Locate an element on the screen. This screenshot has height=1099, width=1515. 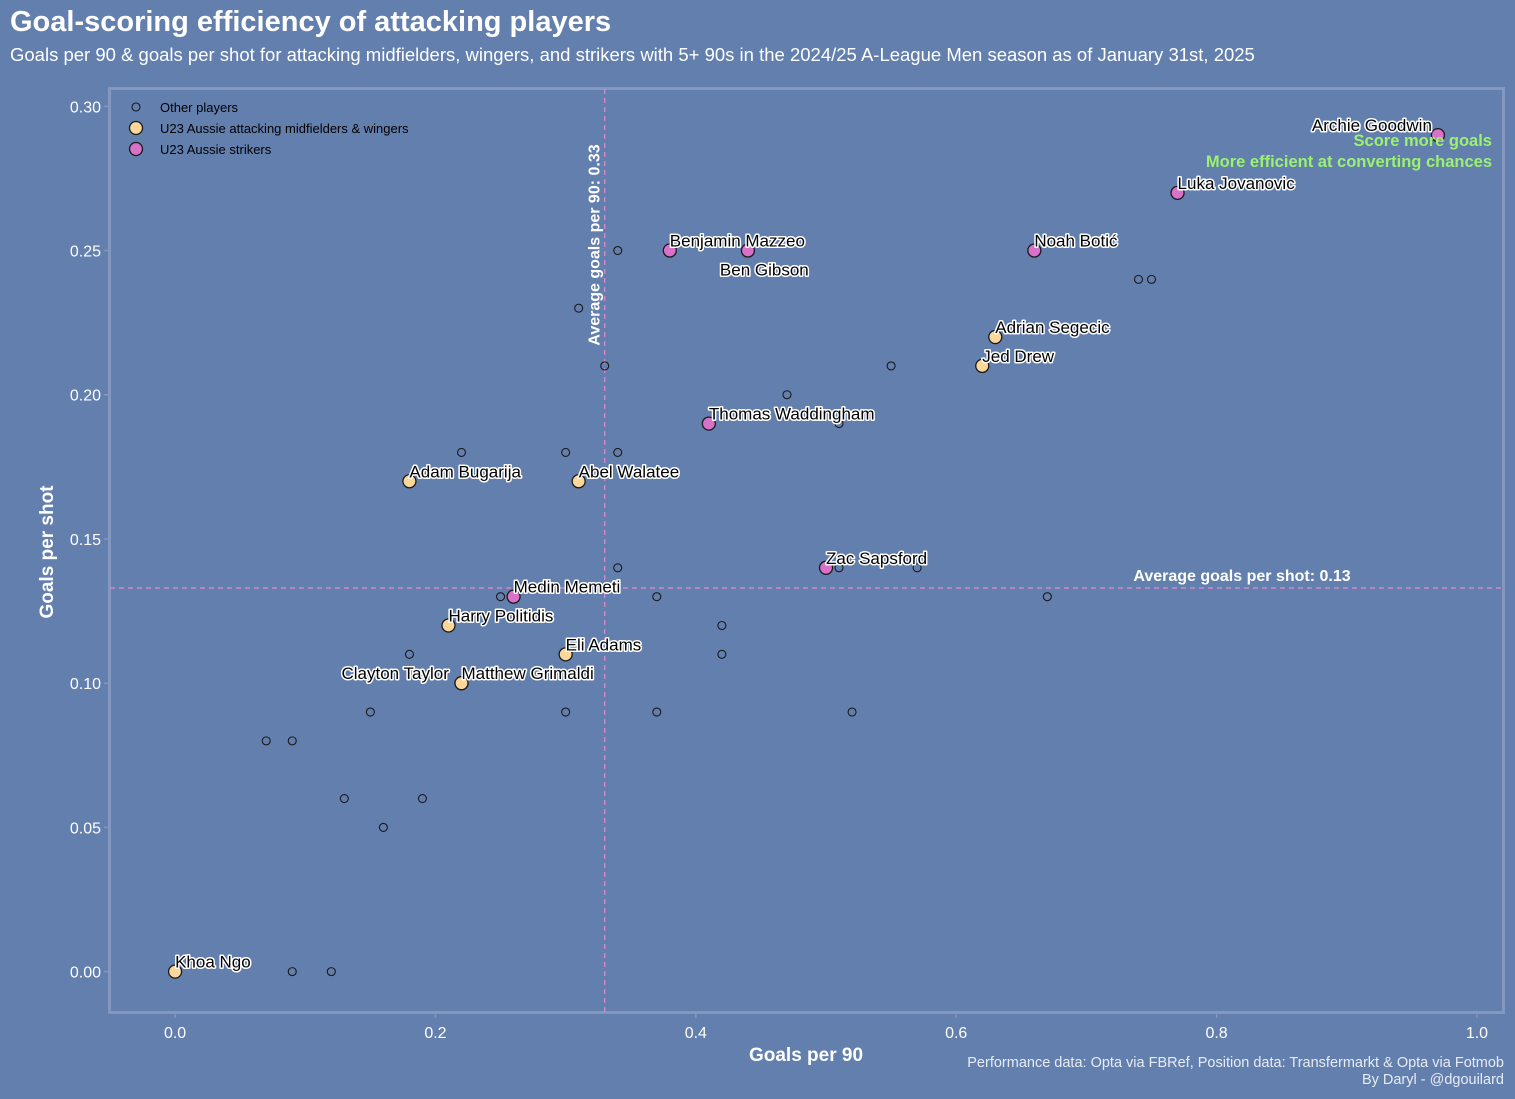
point-label: Eli Adams is located at coordinates (604, 644).